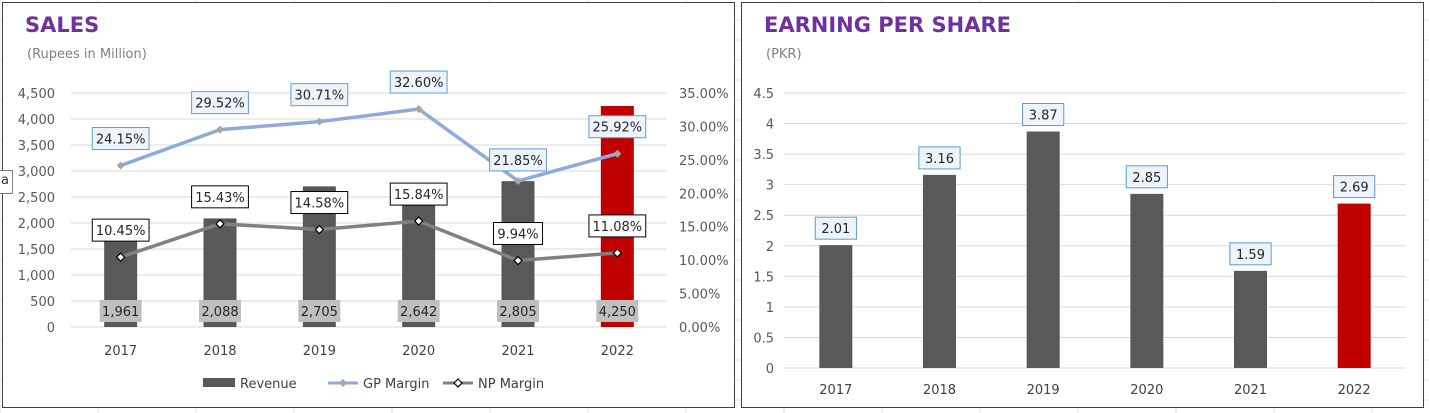 This screenshot has width=1429, height=413. Describe the element at coordinates (458, 383) in the screenshot. I see `legend-marker-np` at that location.